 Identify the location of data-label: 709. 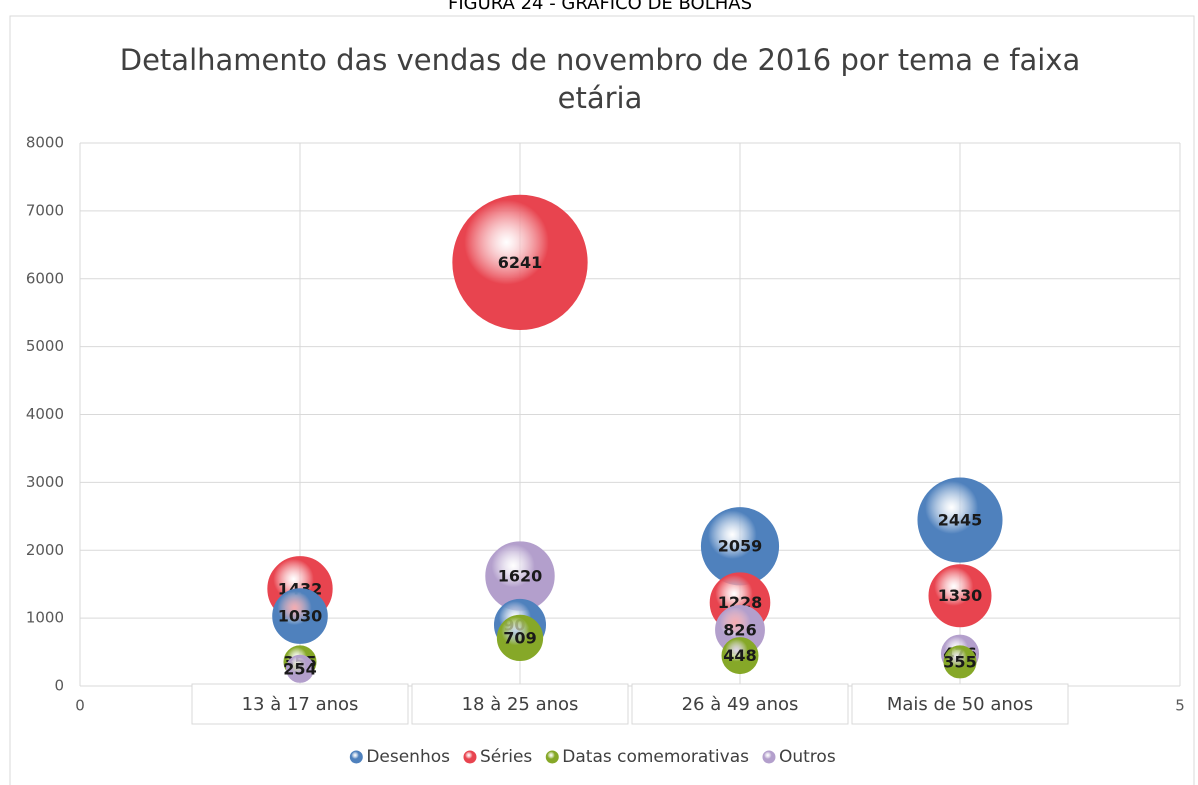
(519, 637).